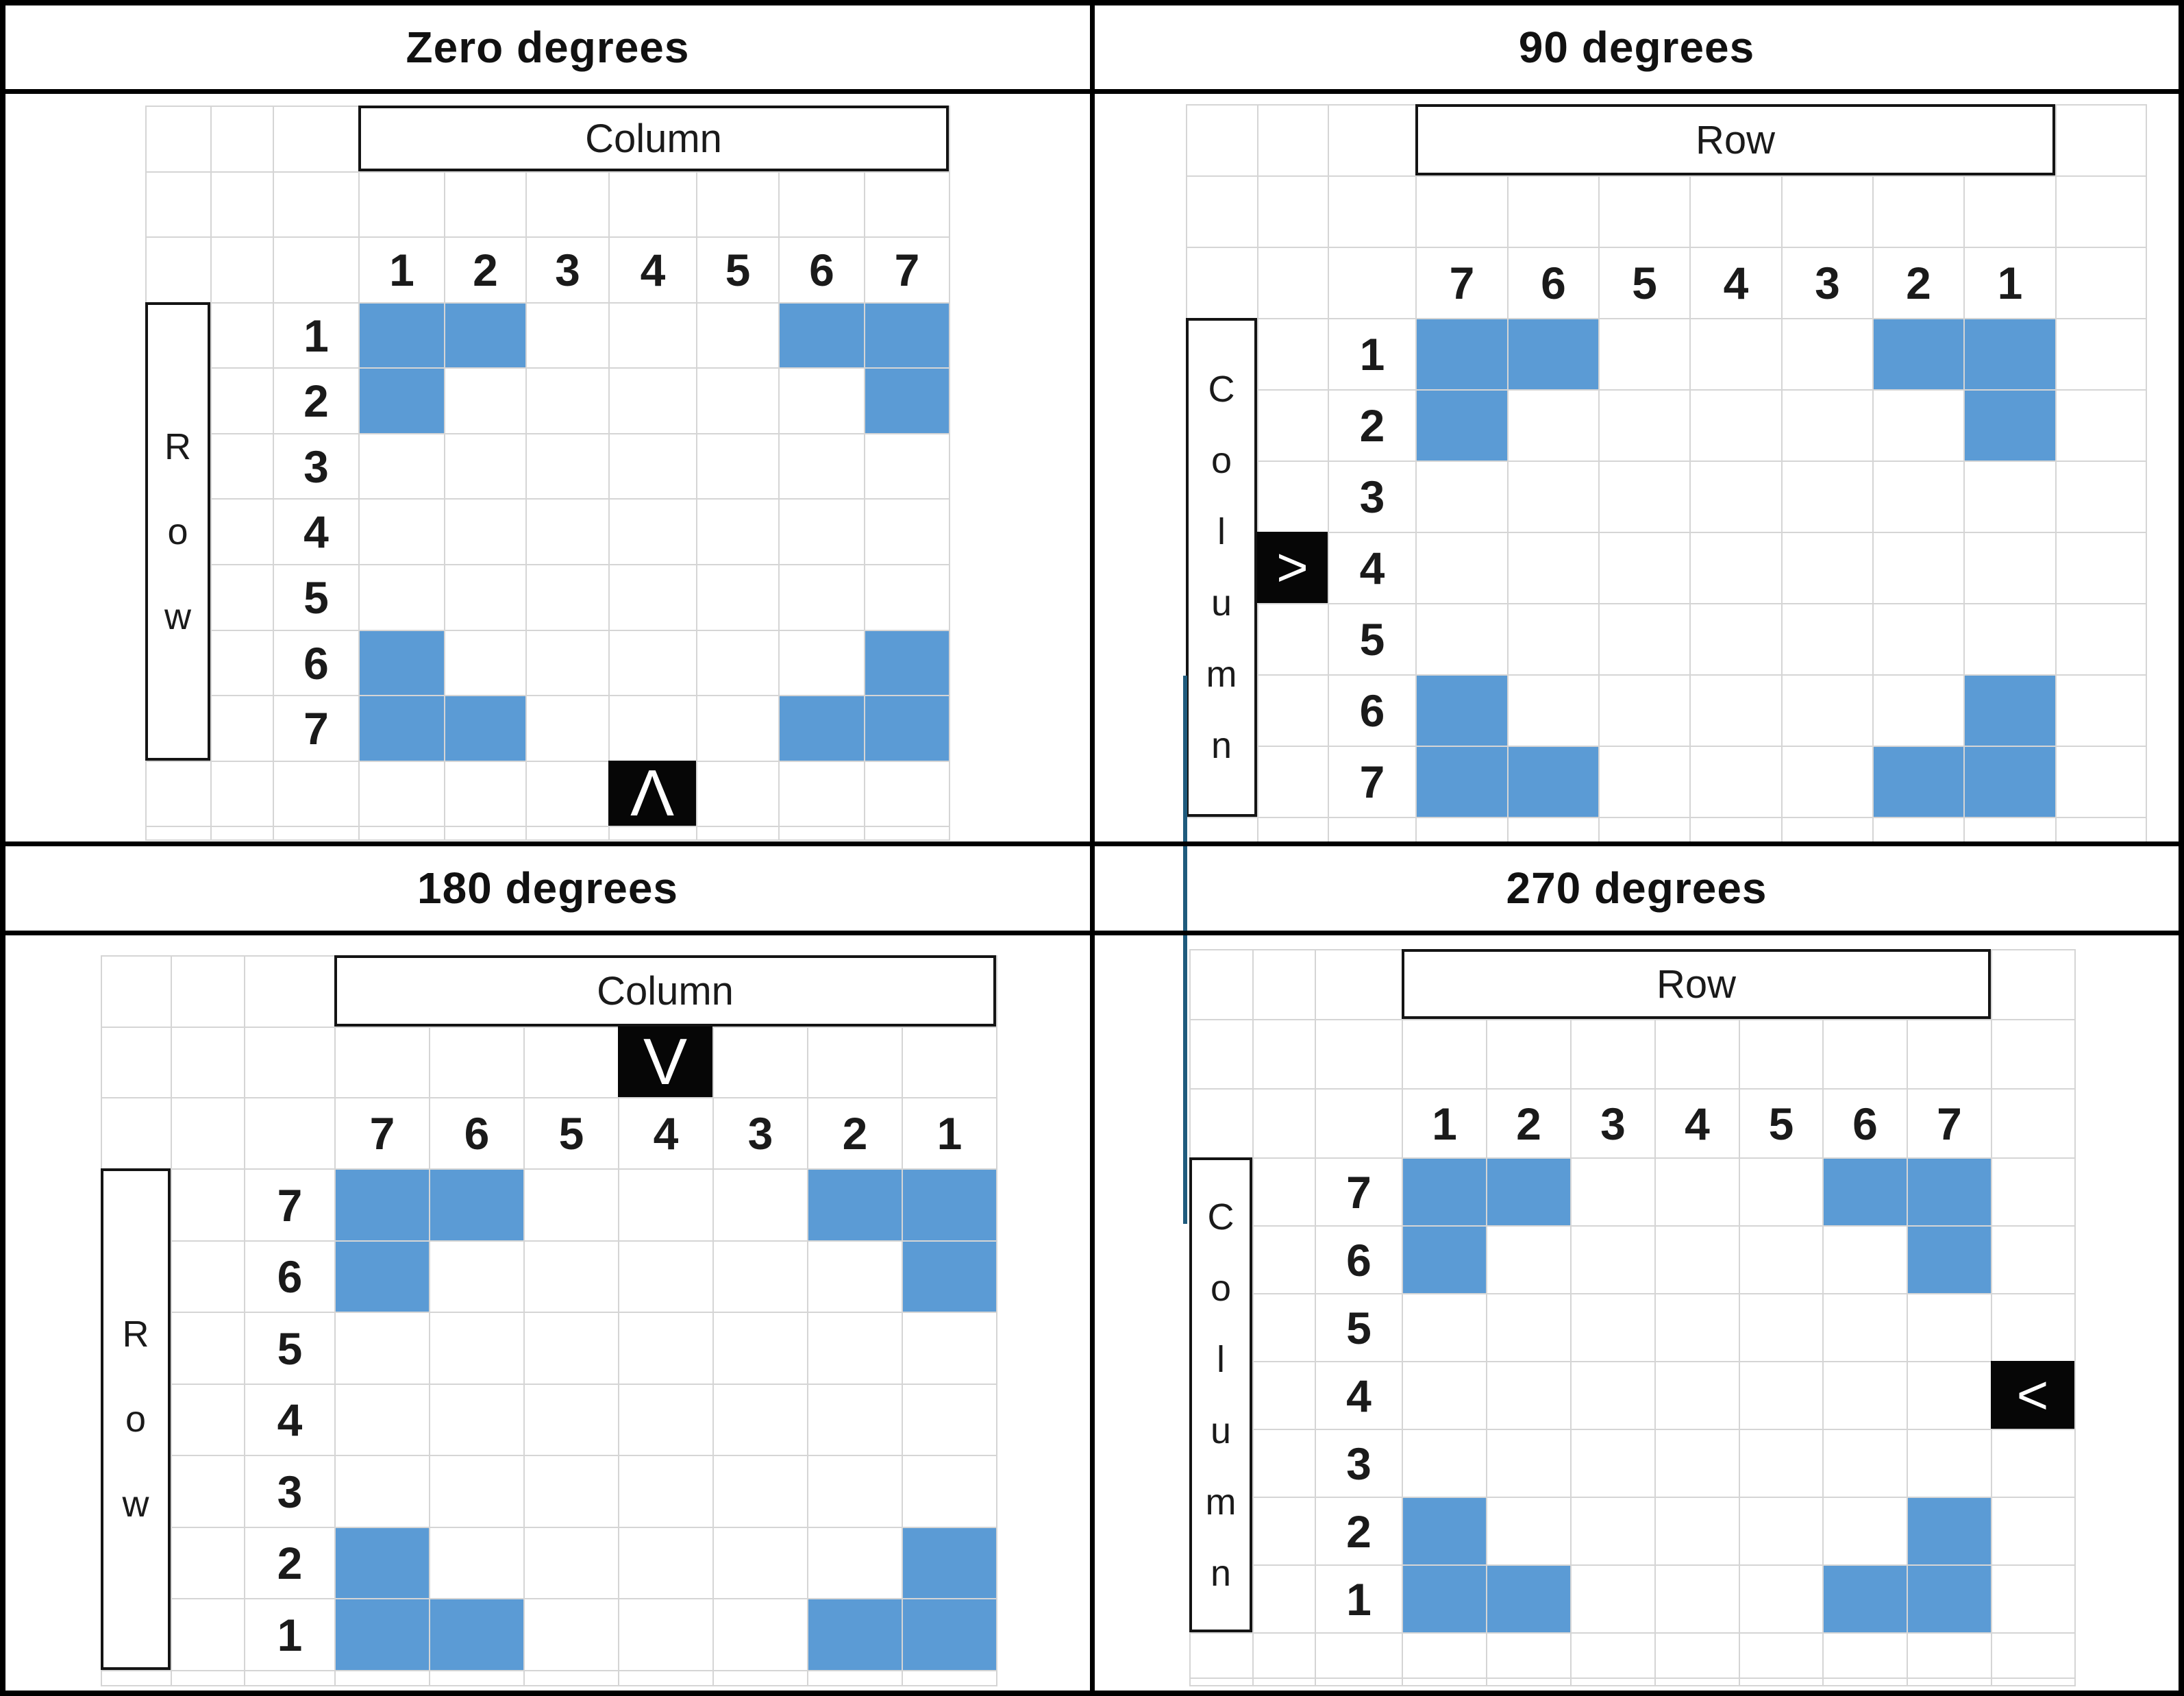 The width and height of the screenshot is (2184, 1696). I want to click on side-header-letter: C, so click(1220, 1217).